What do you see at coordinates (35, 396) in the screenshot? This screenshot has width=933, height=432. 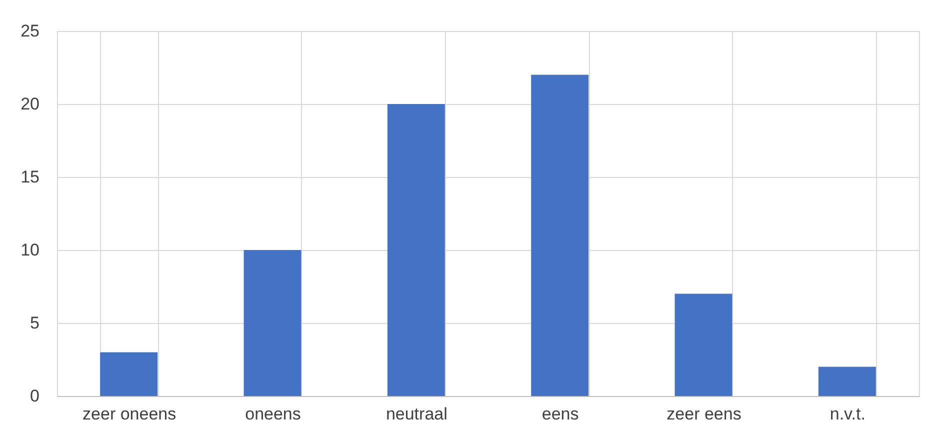 I see `y-tick-label: 0` at bounding box center [35, 396].